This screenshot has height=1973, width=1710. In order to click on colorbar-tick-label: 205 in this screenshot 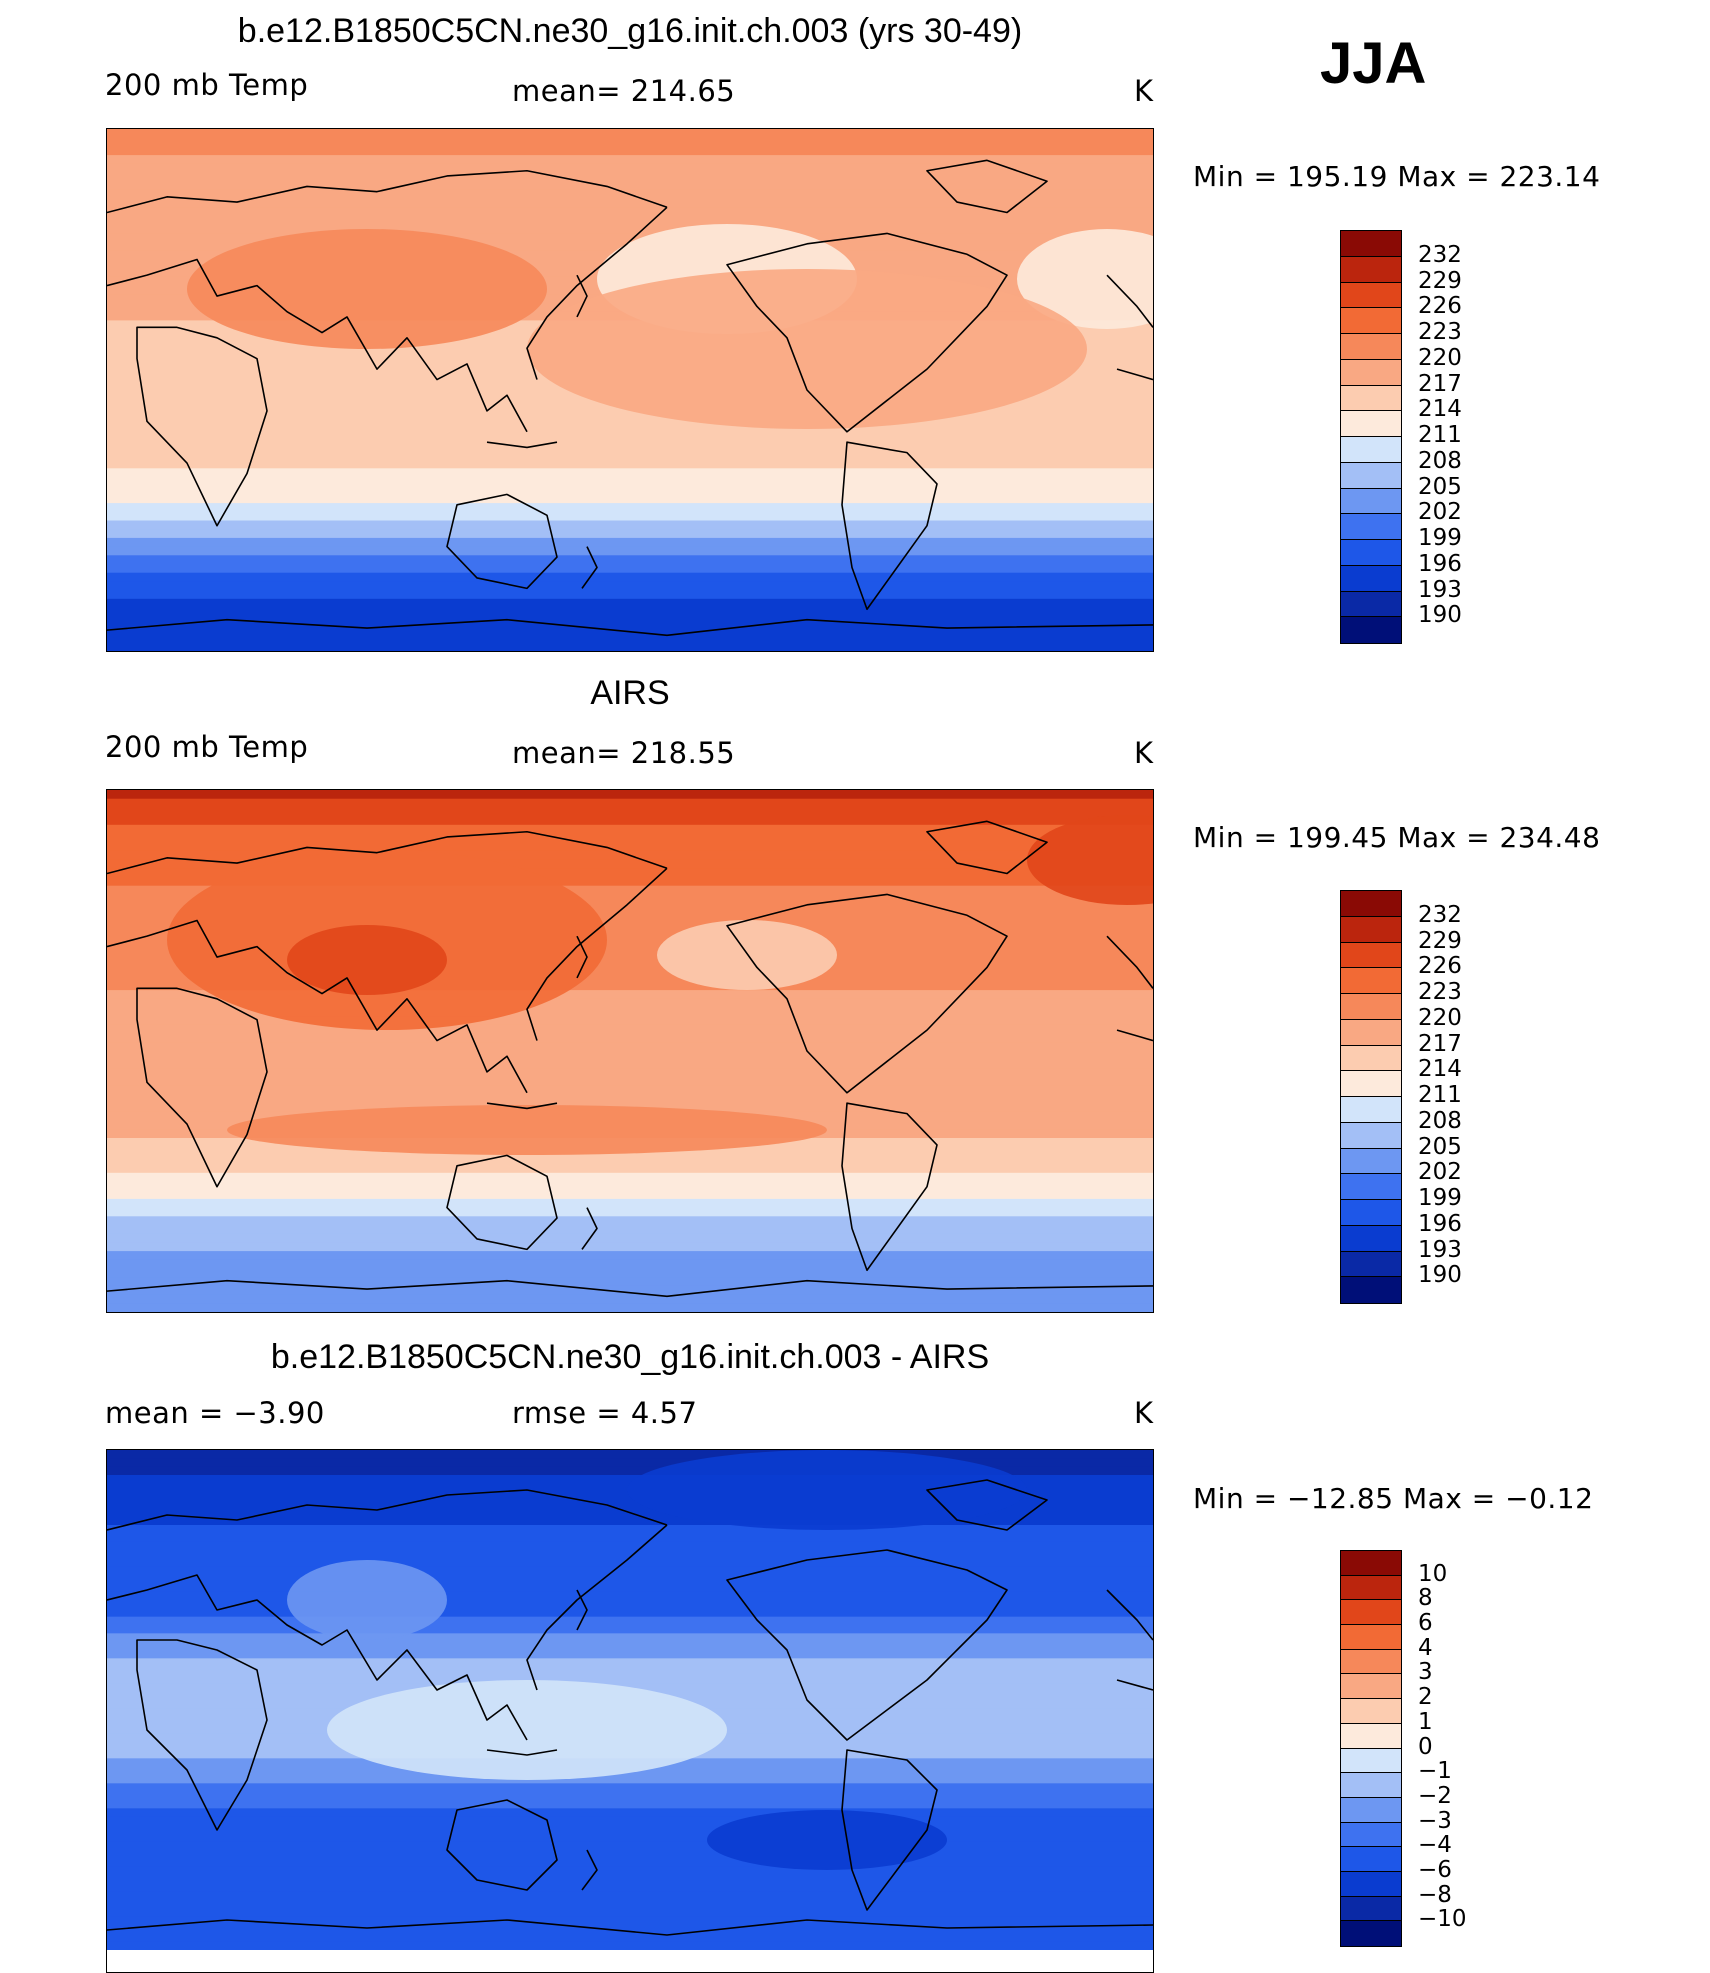, I will do `click(1440, 486)`.